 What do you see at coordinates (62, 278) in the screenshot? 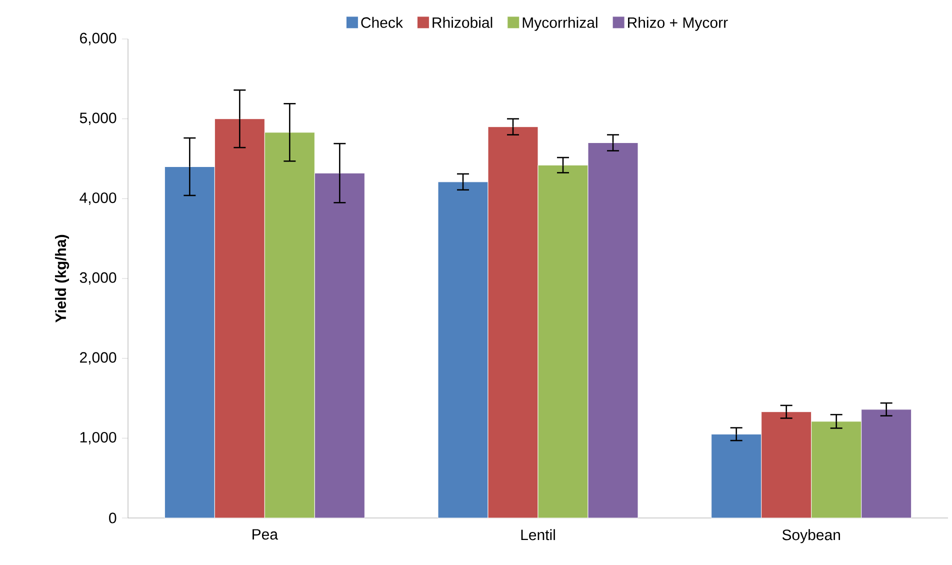
I see `y-axis-title: Yield (kg/ha)` at bounding box center [62, 278].